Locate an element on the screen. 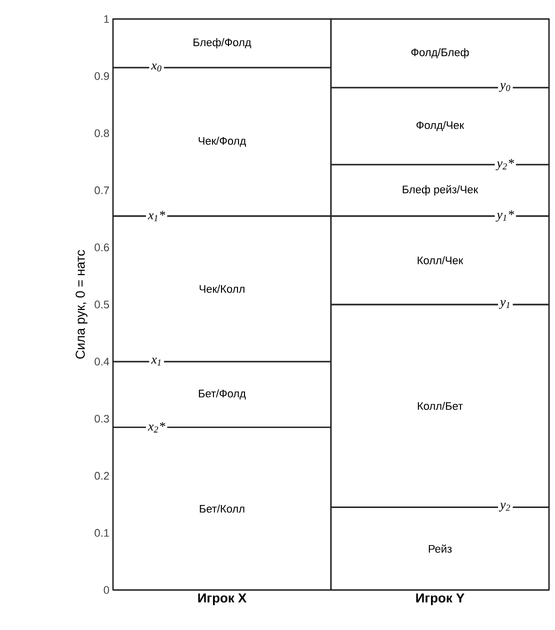 This screenshot has height=630, width=555. annotation: x$_{1}$* is located at coordinates (157, 216).